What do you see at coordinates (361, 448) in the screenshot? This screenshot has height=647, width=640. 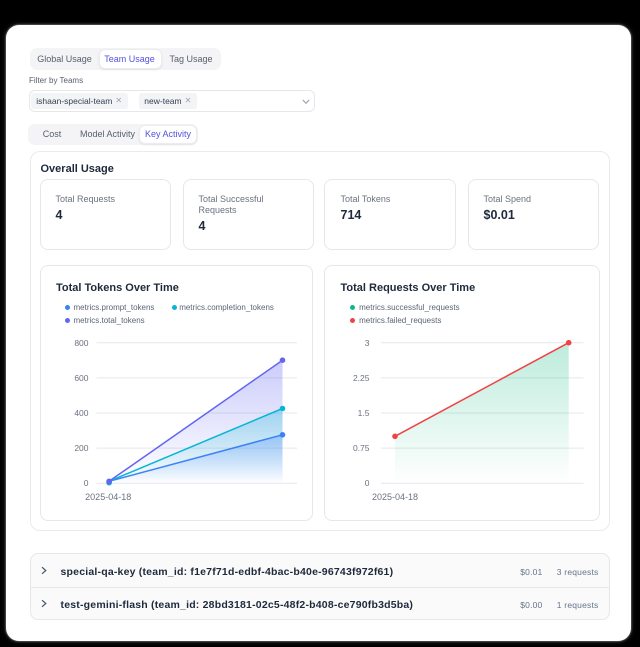 I see `svg-text: 0.75` at bounding box center [361, 448].